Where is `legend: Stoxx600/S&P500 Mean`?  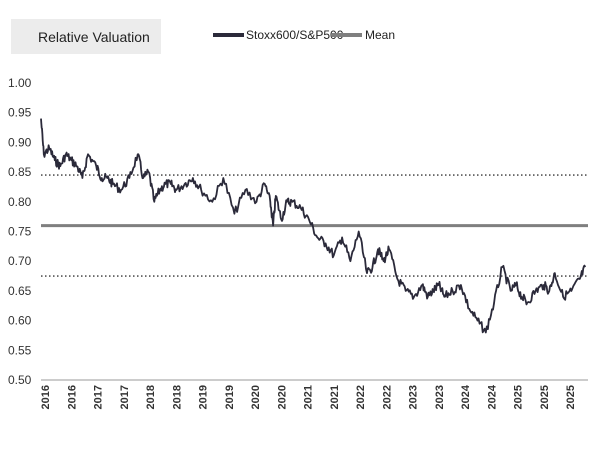
legend: Stoxx600/S&P500 Mean is located at coordinates (304, 35).